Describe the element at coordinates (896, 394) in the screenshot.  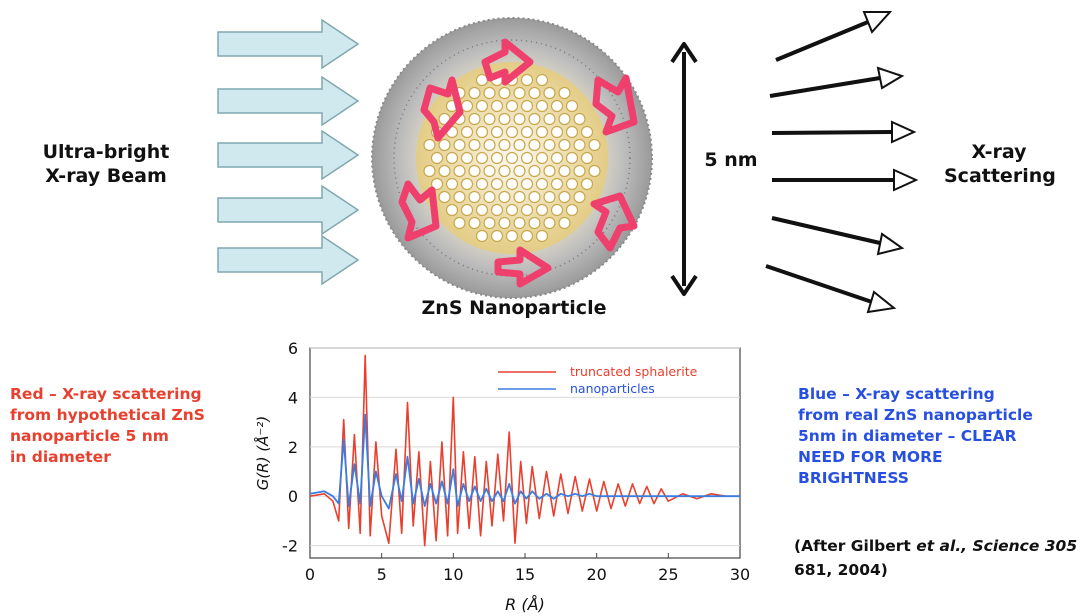
I see `blue-note-line: Blue – X-ray scattering` at that location.